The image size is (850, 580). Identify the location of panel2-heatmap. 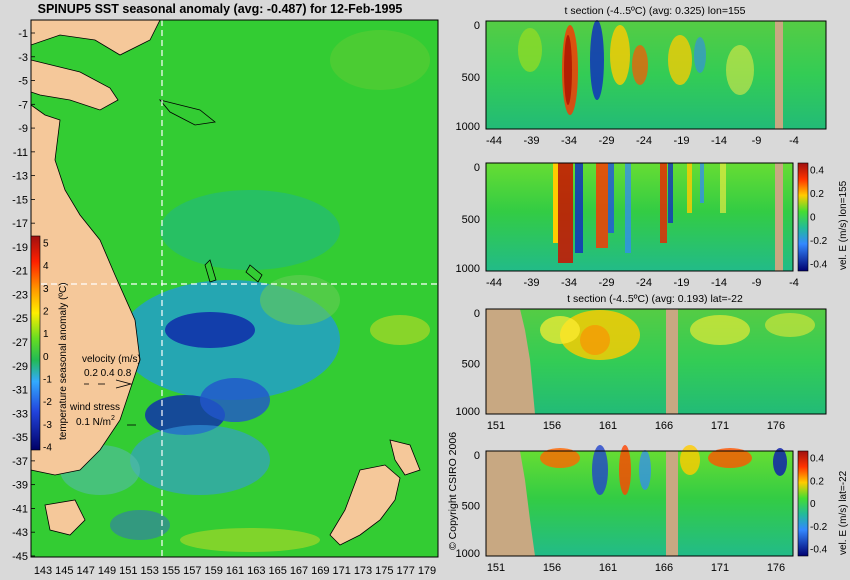
(639, 217).